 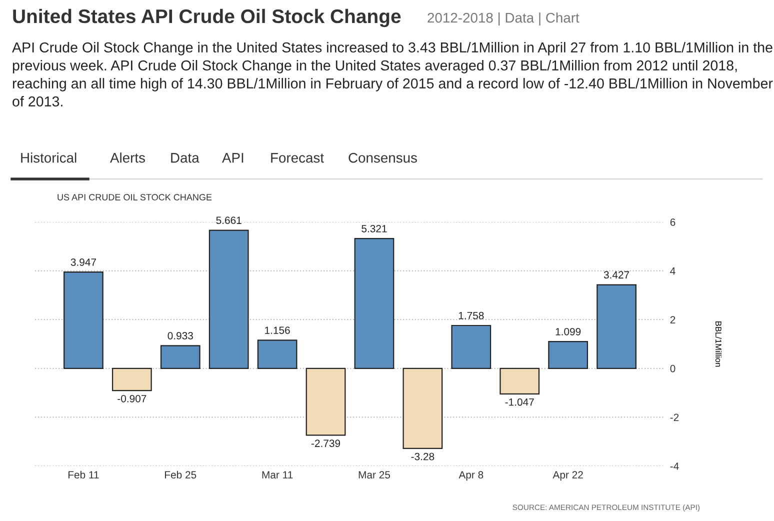 What do you see at coordinates (277, 330) in the screenshot?
I see `data-label: 1.156` at bounding box center [277, 330].